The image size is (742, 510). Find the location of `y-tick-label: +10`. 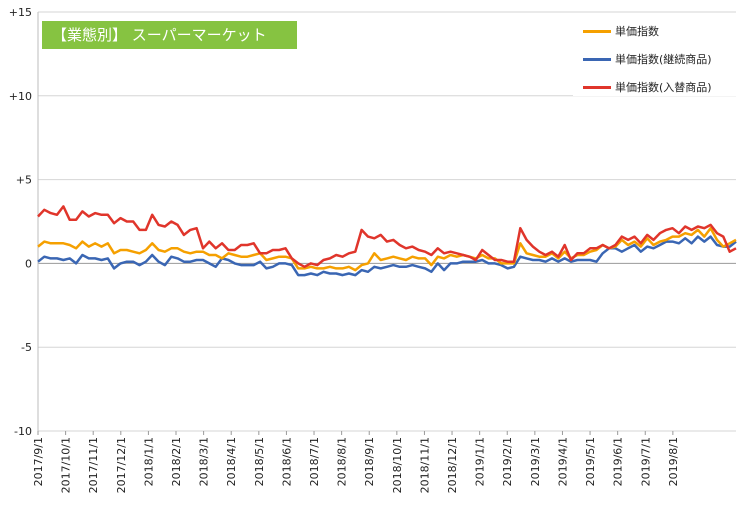

y-tick-label: +10 is located at coordinates (20, 96).